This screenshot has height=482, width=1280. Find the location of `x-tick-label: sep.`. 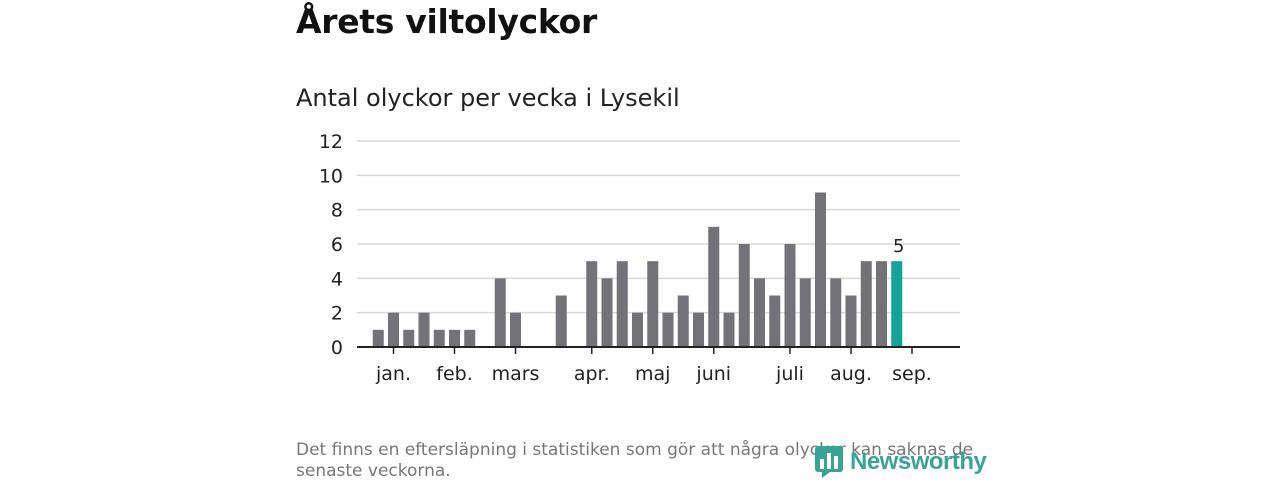

x-tick-label: sep. is located at coordinates (912, 374).